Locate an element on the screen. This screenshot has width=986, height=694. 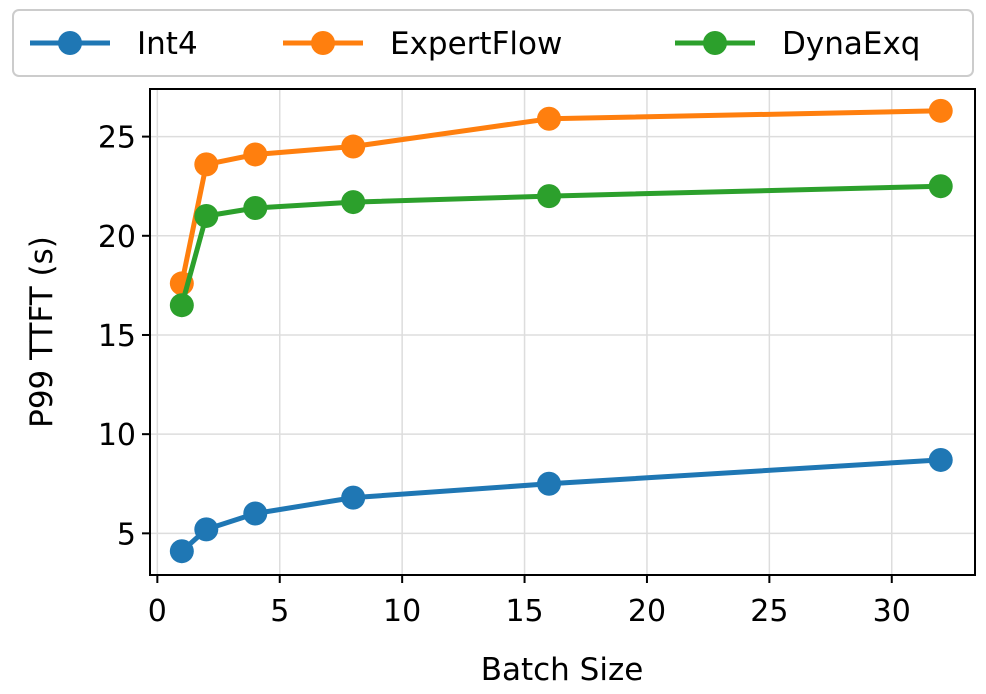
x-axis: 0 5 10 15 20 25 30 is located at coordinates (529, 602).